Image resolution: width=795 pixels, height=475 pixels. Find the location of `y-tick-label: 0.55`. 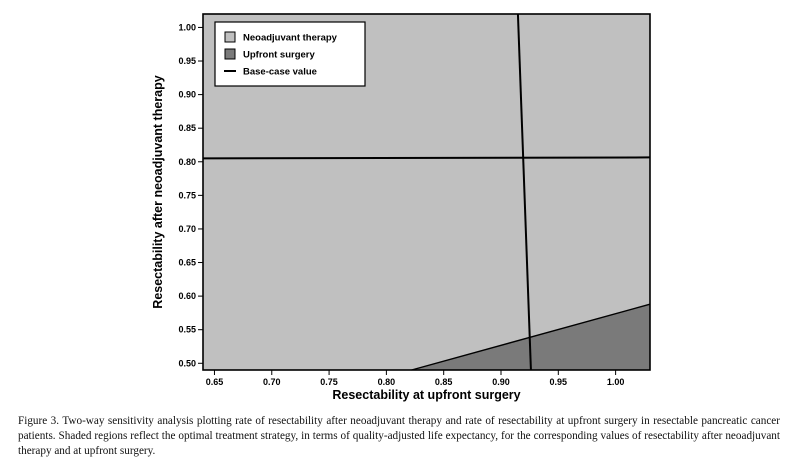

y-tick-label: 0.55 is located at coordinates (187, 330).